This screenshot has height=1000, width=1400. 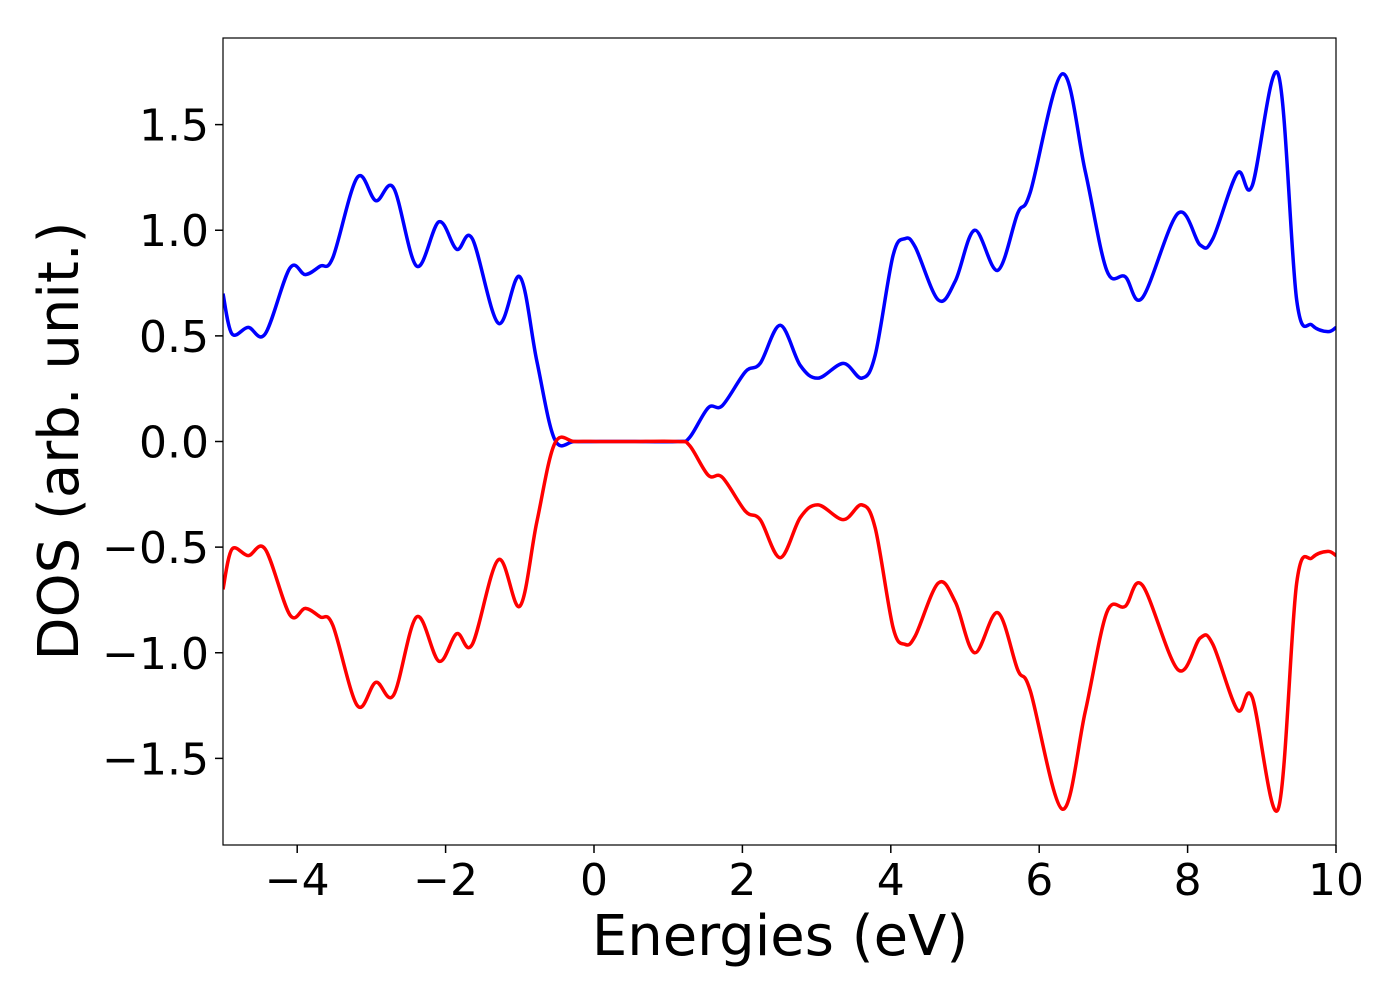 What do you see at coordinates (780, 936) in the screenshot?
I see `x-axis-label: Energies (eV)` at bounding box center [780, 936].